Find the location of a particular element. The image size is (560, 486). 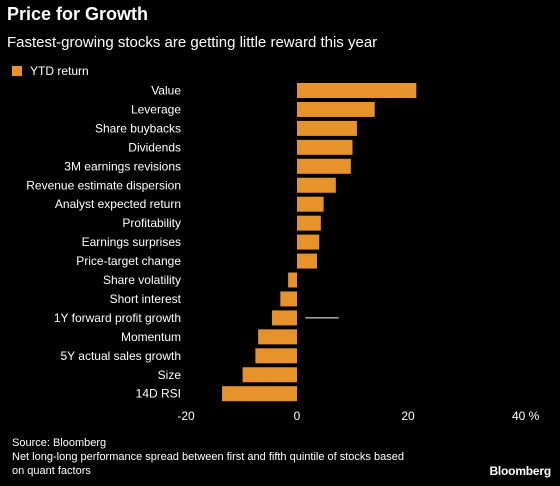

category-label-share-buybacks: Share buybacks is located at coordinates (138, 128).